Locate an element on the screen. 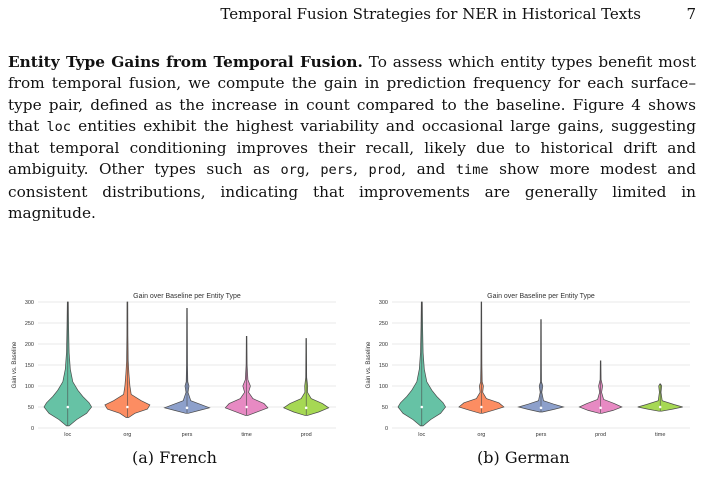 The image size is (704, 504). text-run: , and is located at coordinates (428, 169).